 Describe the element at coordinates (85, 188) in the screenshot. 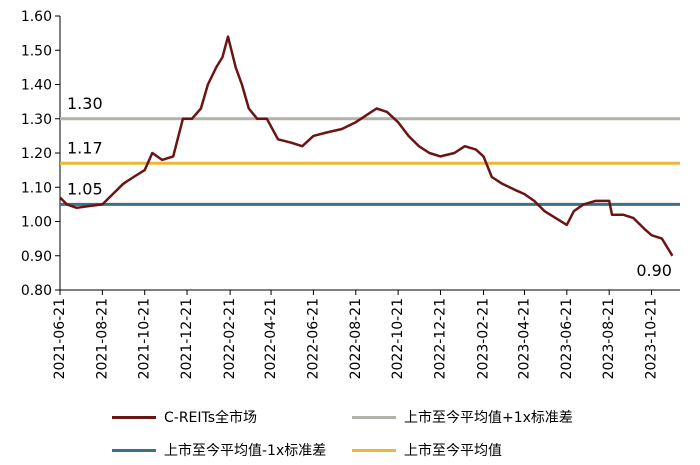

I see `reference-line-label-2: 1.05` at that location.